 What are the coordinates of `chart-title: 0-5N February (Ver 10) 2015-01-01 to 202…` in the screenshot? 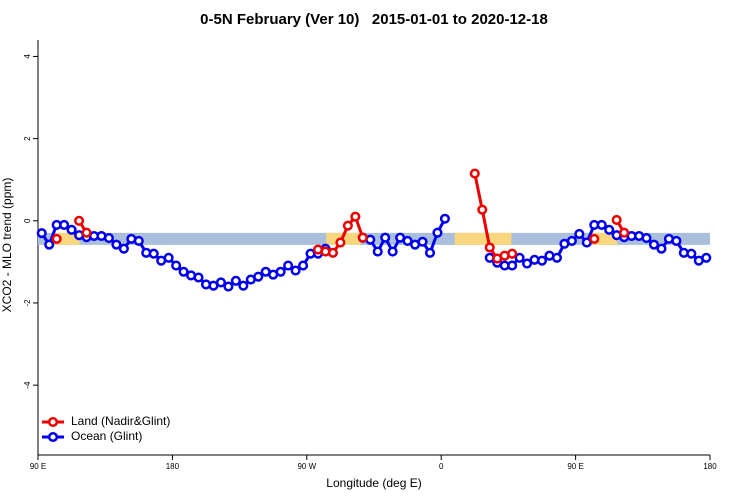 It's located at (374, 19).